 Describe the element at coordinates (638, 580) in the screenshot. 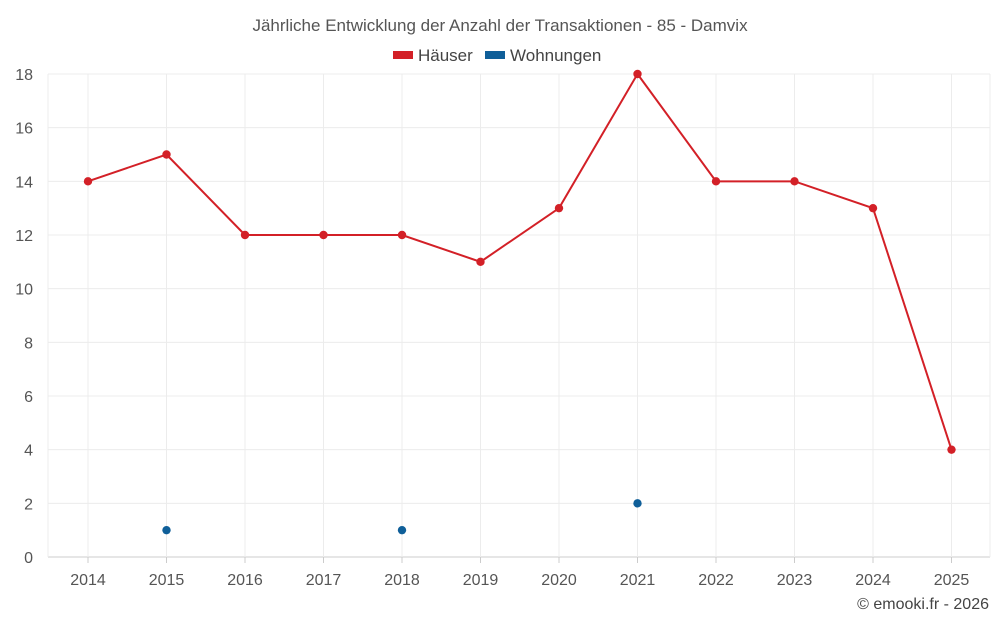

I see `x-tick-label: 2021` at that location.